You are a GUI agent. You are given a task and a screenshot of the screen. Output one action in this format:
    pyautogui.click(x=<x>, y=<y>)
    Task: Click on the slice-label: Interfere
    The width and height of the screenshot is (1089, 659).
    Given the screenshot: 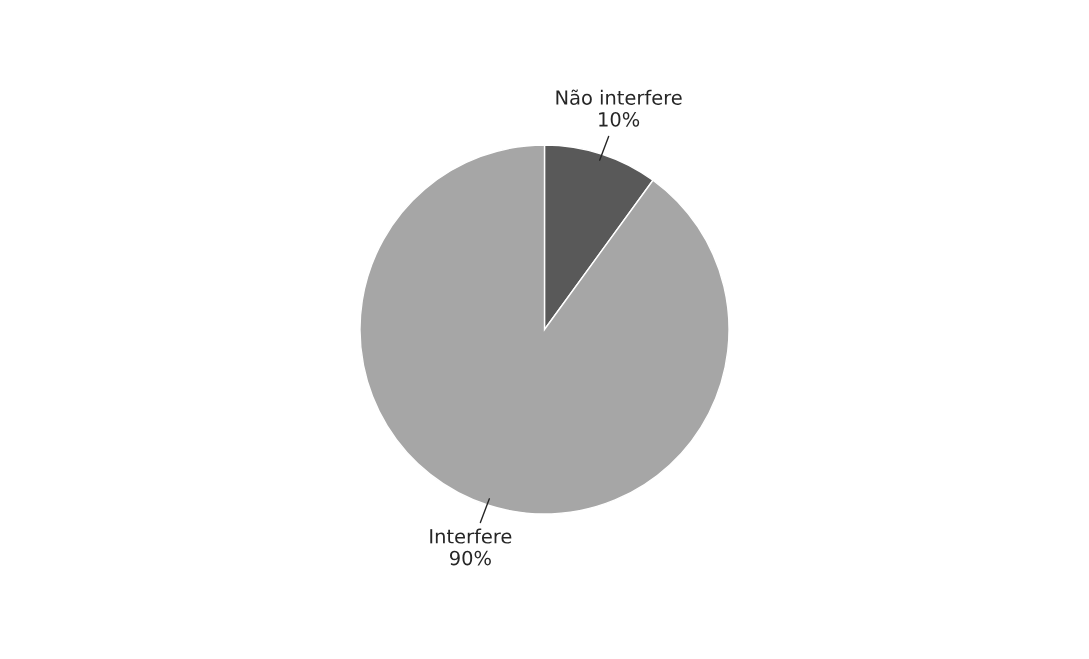 What is the action you would take?
    pyautogui.click(x=471, y=536)
    